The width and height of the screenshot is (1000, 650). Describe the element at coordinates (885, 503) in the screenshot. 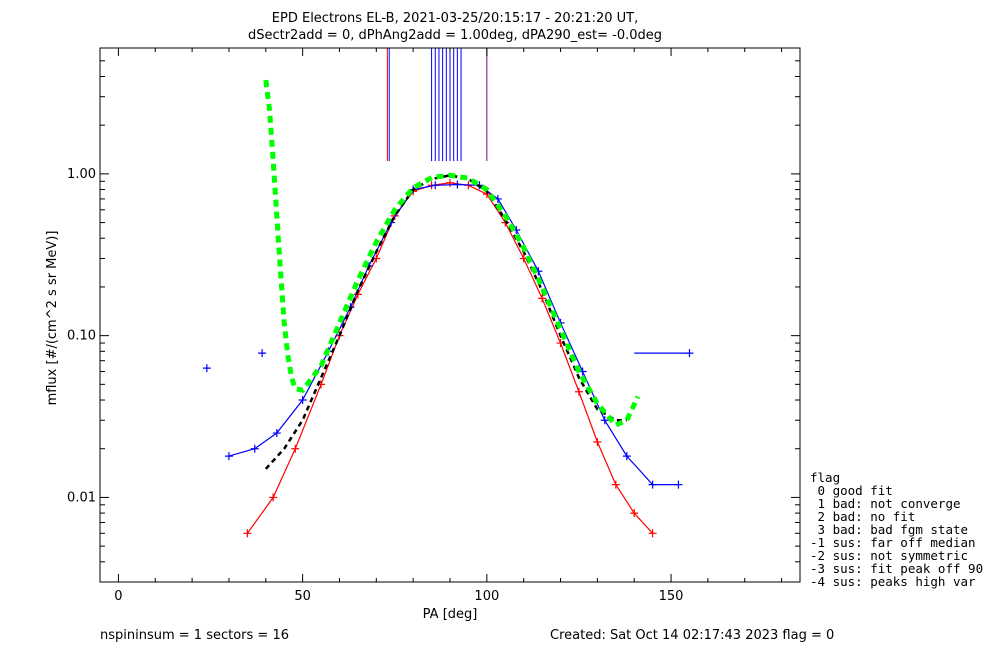

I see `legend-entry-2: 1 bad: not converge` at that location.